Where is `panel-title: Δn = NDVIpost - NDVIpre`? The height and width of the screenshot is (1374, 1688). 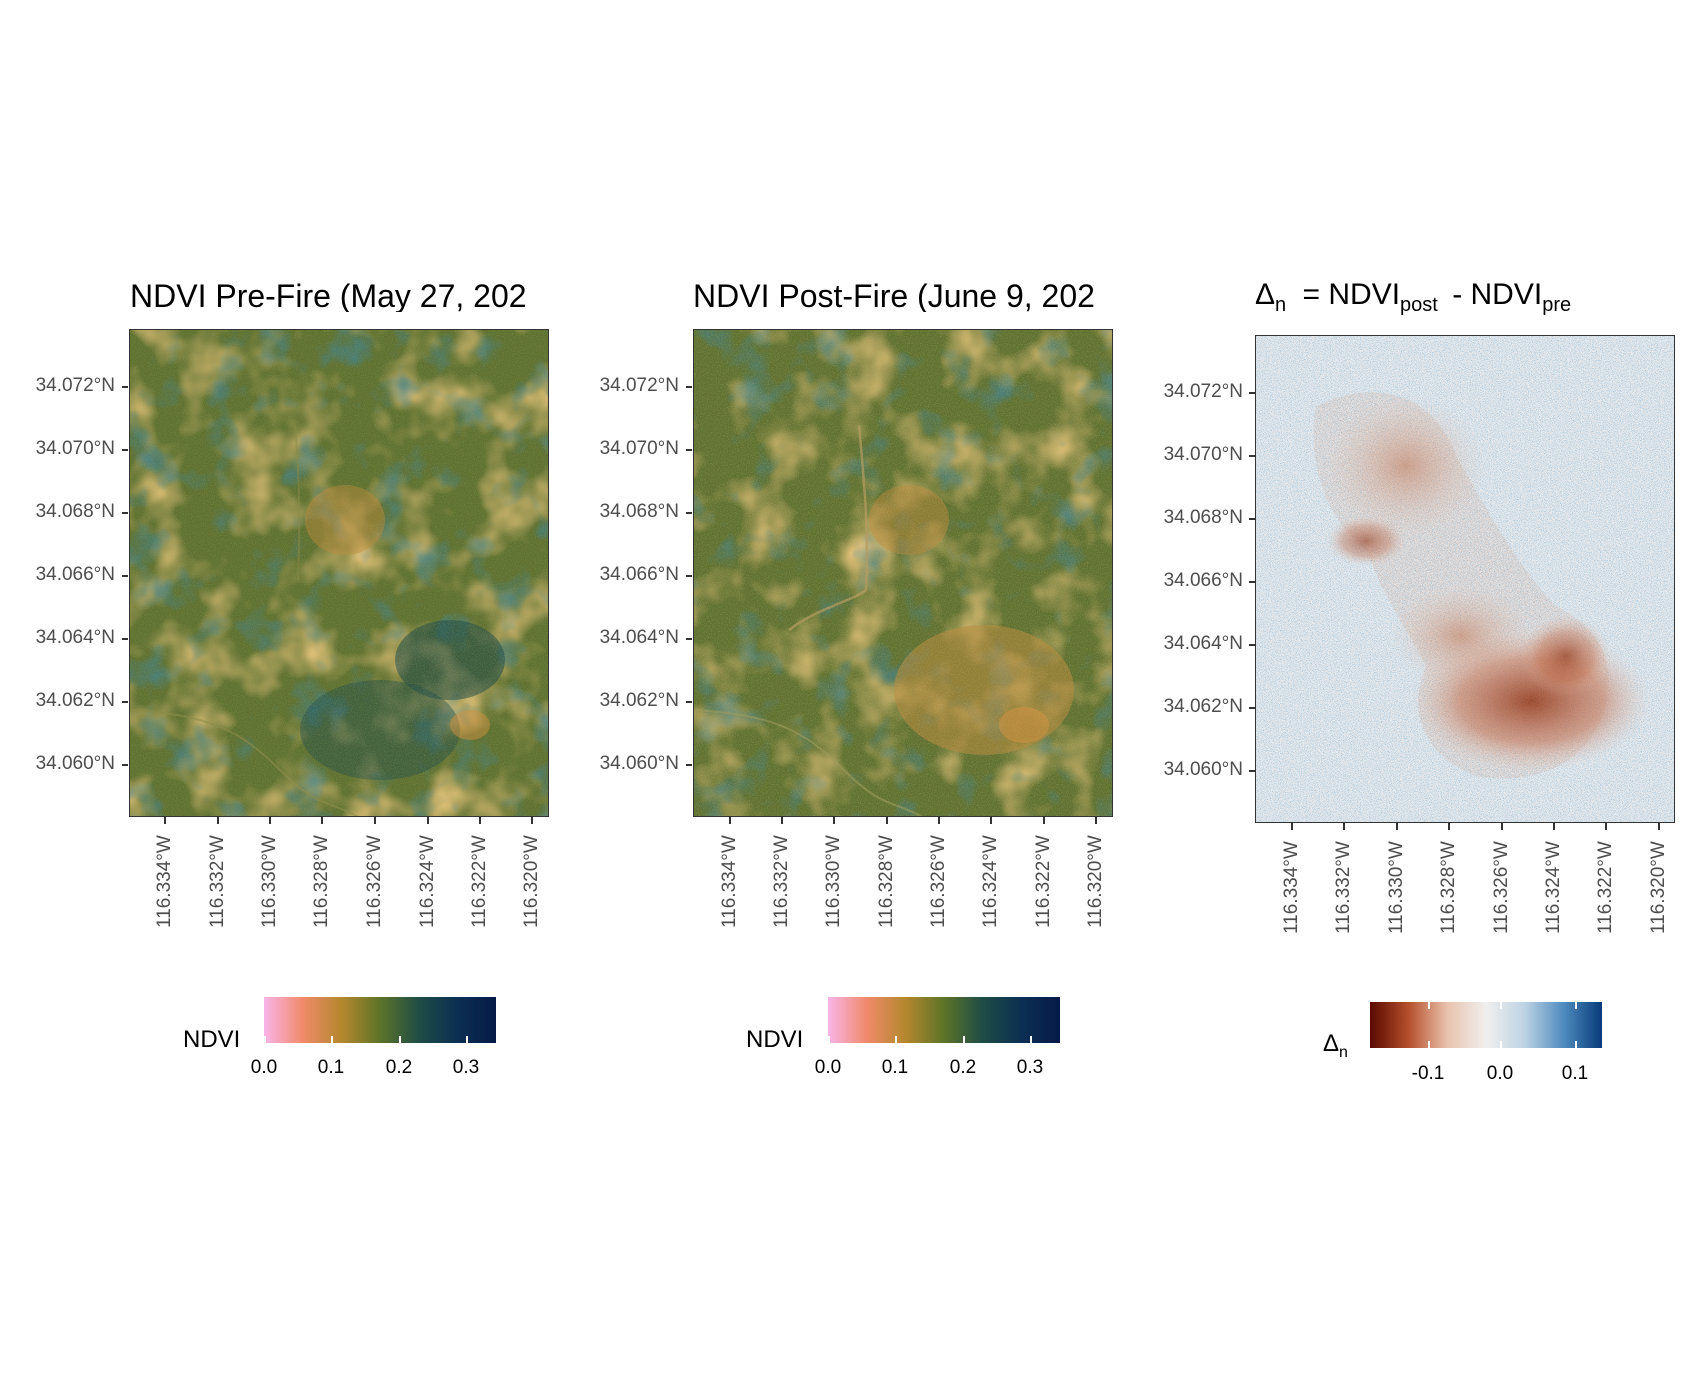
panel-title: Δn = NDVIpost - NDVIpre is located at coordinates (1465, 297).